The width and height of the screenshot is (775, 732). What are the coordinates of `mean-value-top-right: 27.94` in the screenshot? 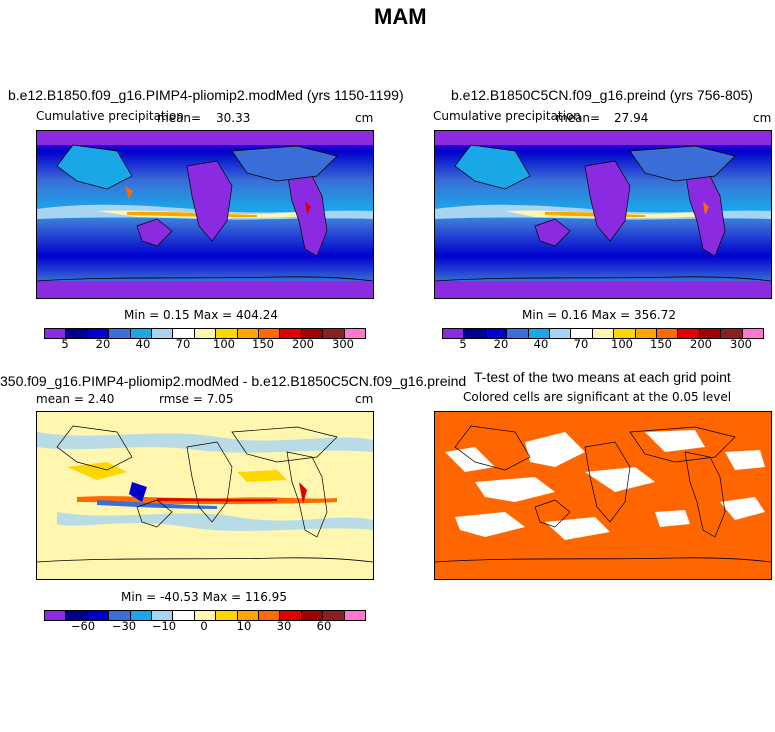 It's located at (631, 118).